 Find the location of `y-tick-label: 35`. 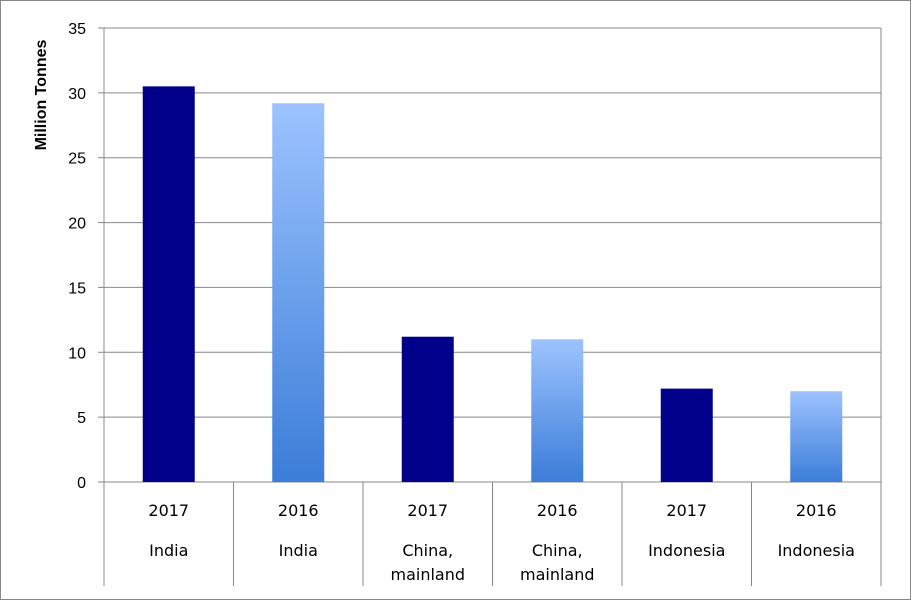

y-tick-label: 35 is located at coordinates (77, 29).